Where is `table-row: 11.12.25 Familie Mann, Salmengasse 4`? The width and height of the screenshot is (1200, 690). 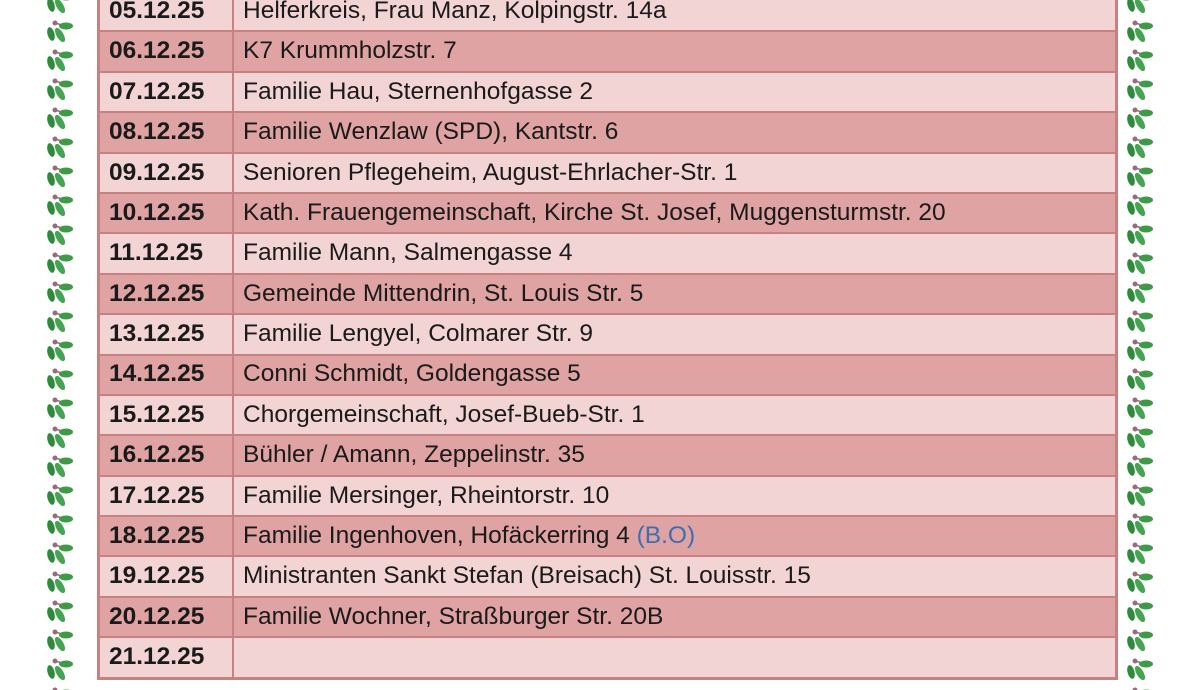 table-row: 11.12.25 Familie Mann, Salmengasse 4 is located at coordinates (607, 253).